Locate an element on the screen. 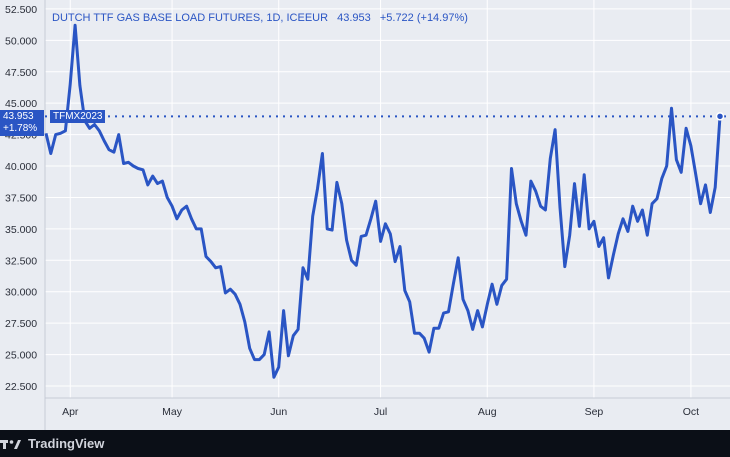 This screenshot has width=730, height=457. y-tick-label: 40.000 is located at coordinates (21, 167).